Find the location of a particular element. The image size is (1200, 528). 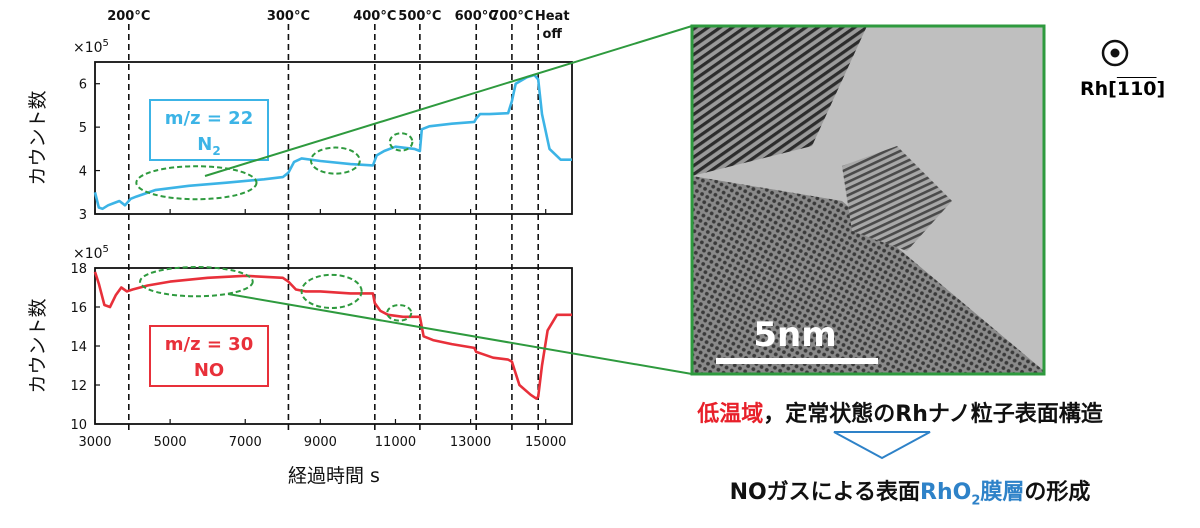

x-tick-label: 13000 is located at coordinates (470, 442).